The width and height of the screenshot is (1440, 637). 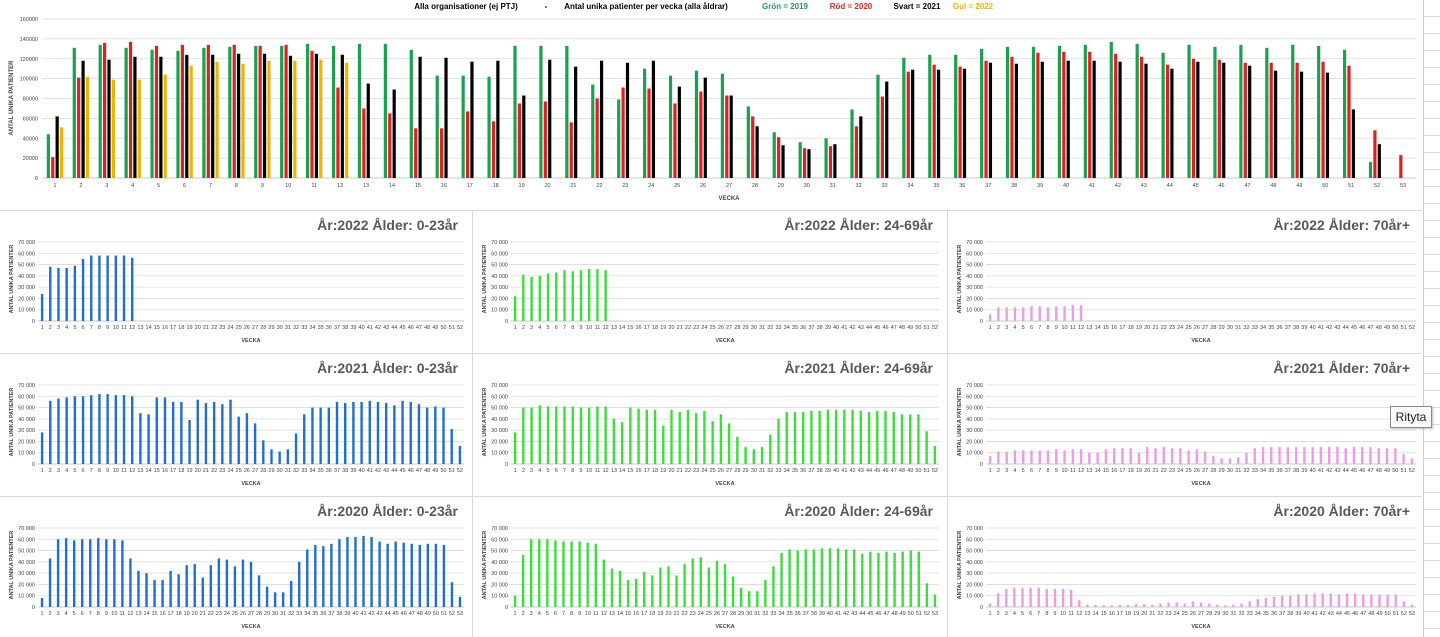 I want to click on y-tick-label: 30 000, so click(x=26, y=431).